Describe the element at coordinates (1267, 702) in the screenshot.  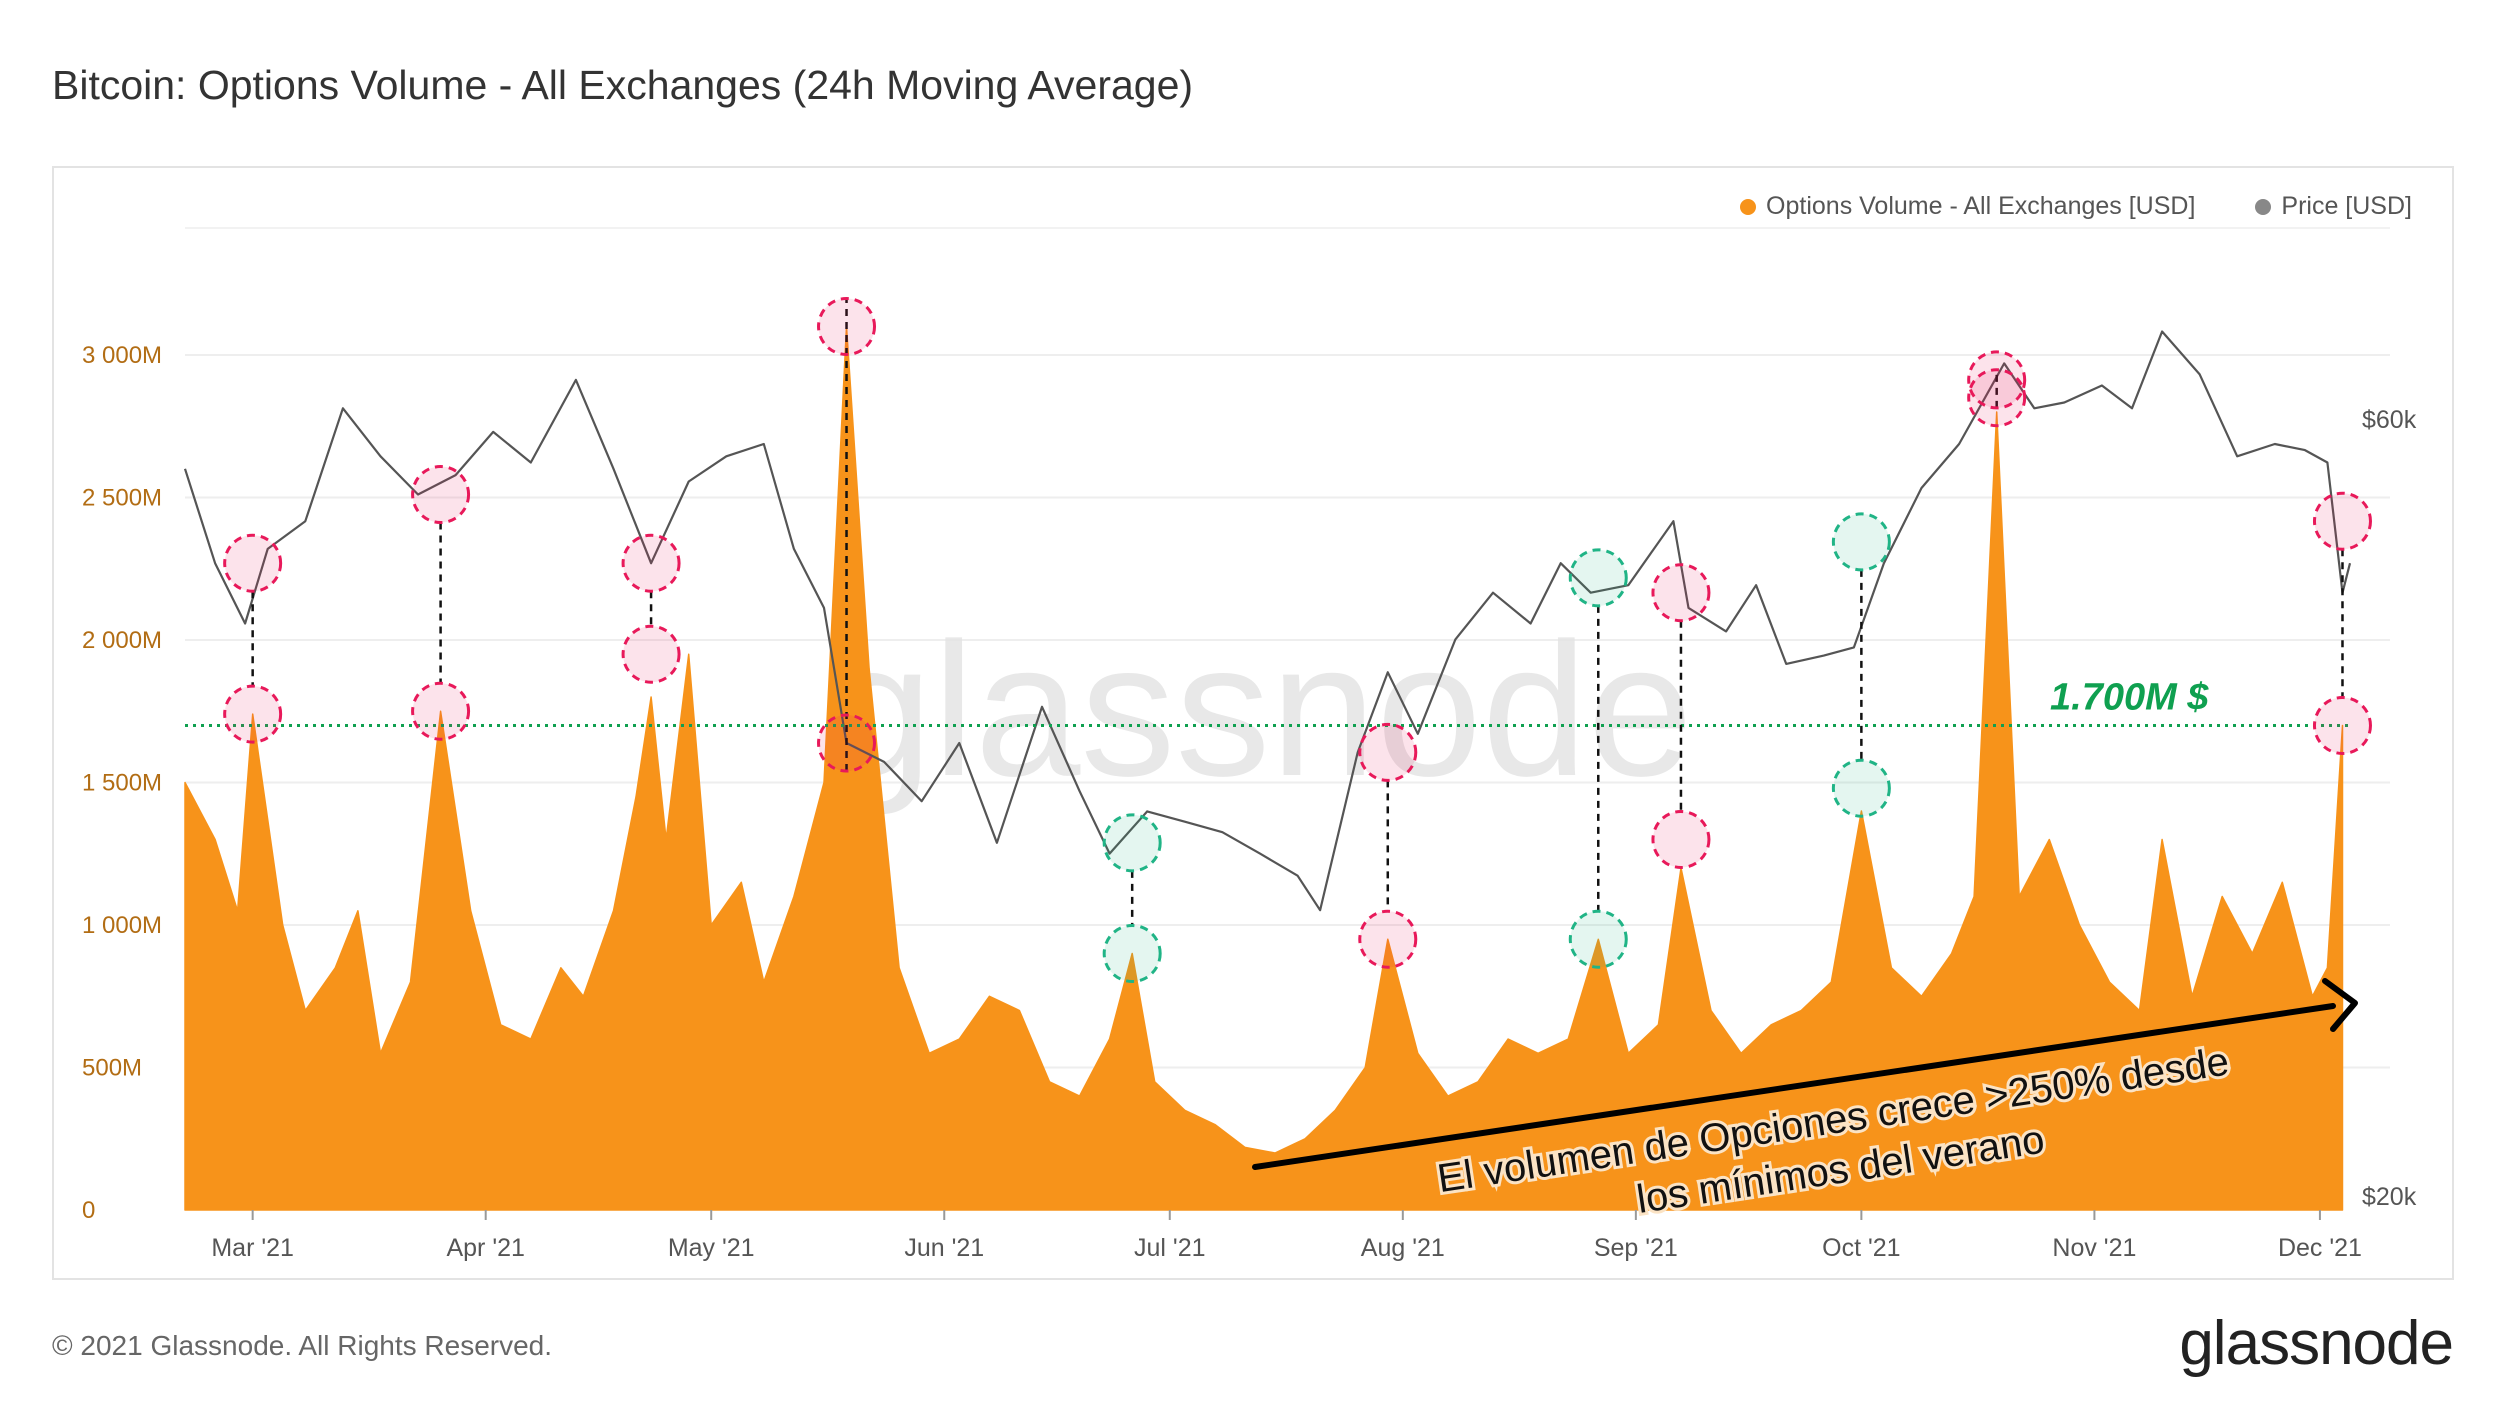
I see `threshold-line: 1.700M $` at that location.